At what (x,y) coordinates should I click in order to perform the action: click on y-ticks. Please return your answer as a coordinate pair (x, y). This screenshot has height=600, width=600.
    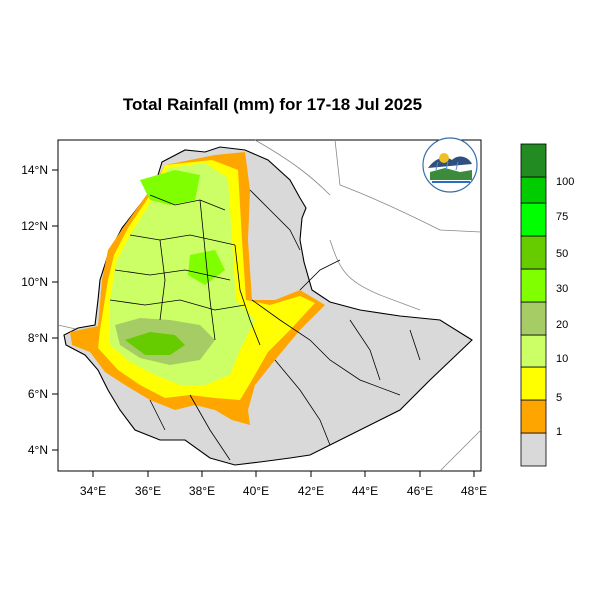
    Looking at the image, I should click on (55, 310).